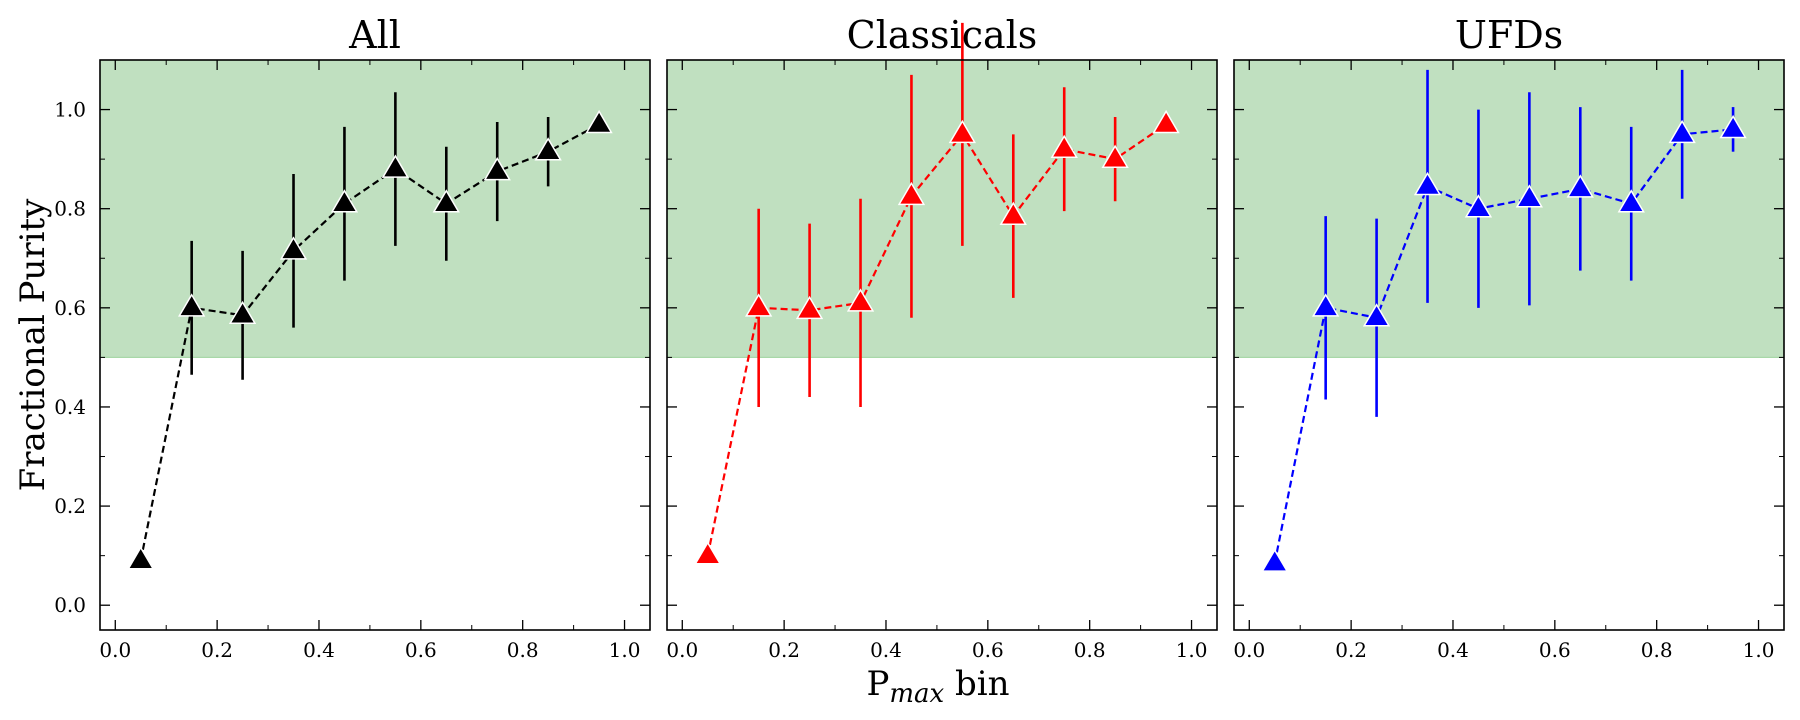 This screenshot has width=1800, height=720. I want to click on x-axis-label: Pmax bin, so click(937, 686).